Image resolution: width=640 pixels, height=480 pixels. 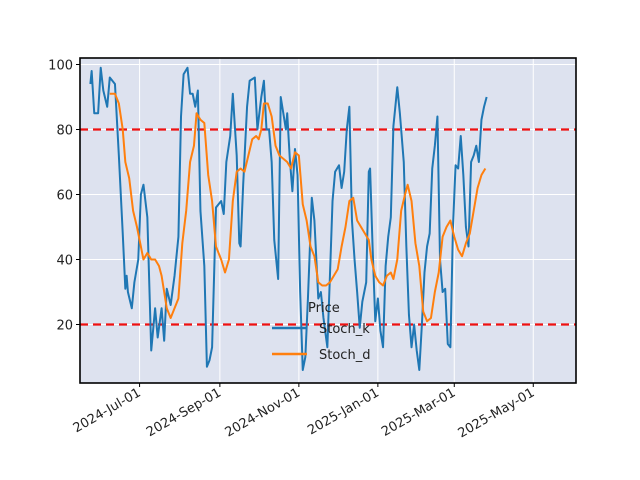 What do you see at coordinates (64, 326) in the screenshot?
I see `y-tick-label: 20` at bounding box center [64, 326].